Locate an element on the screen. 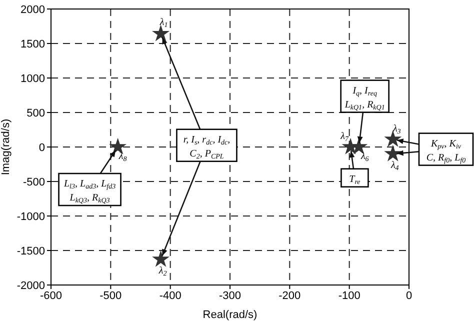 The width and height of the screenshot is (474, 321). y-tick-label: 500 is located at coordinates (35, 113).